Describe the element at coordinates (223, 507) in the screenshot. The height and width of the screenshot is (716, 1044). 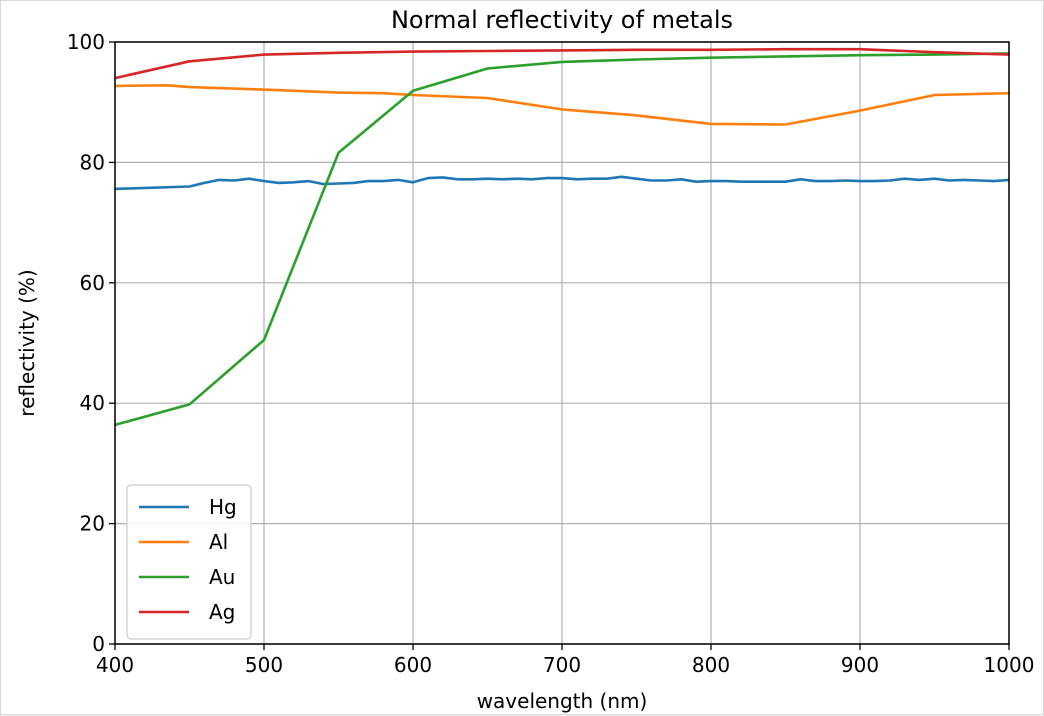
I see `legend-label-hg: Hg` at that location.